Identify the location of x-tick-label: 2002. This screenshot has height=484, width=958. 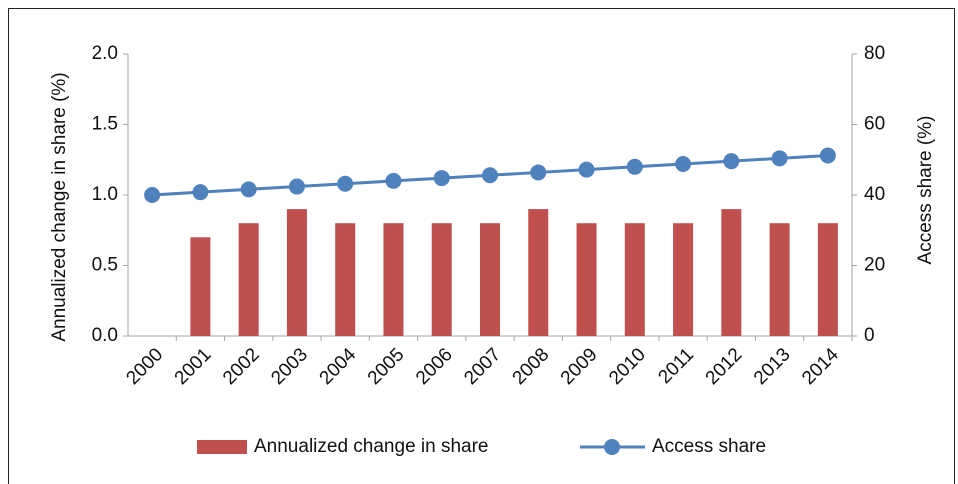
(241, 366).